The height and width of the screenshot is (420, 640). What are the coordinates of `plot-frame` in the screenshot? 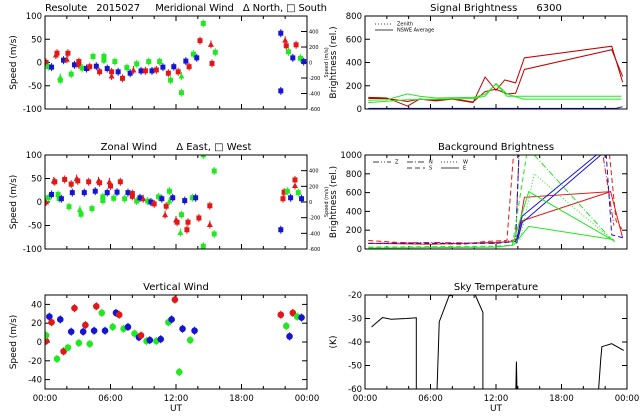 It's located at (496, 342).